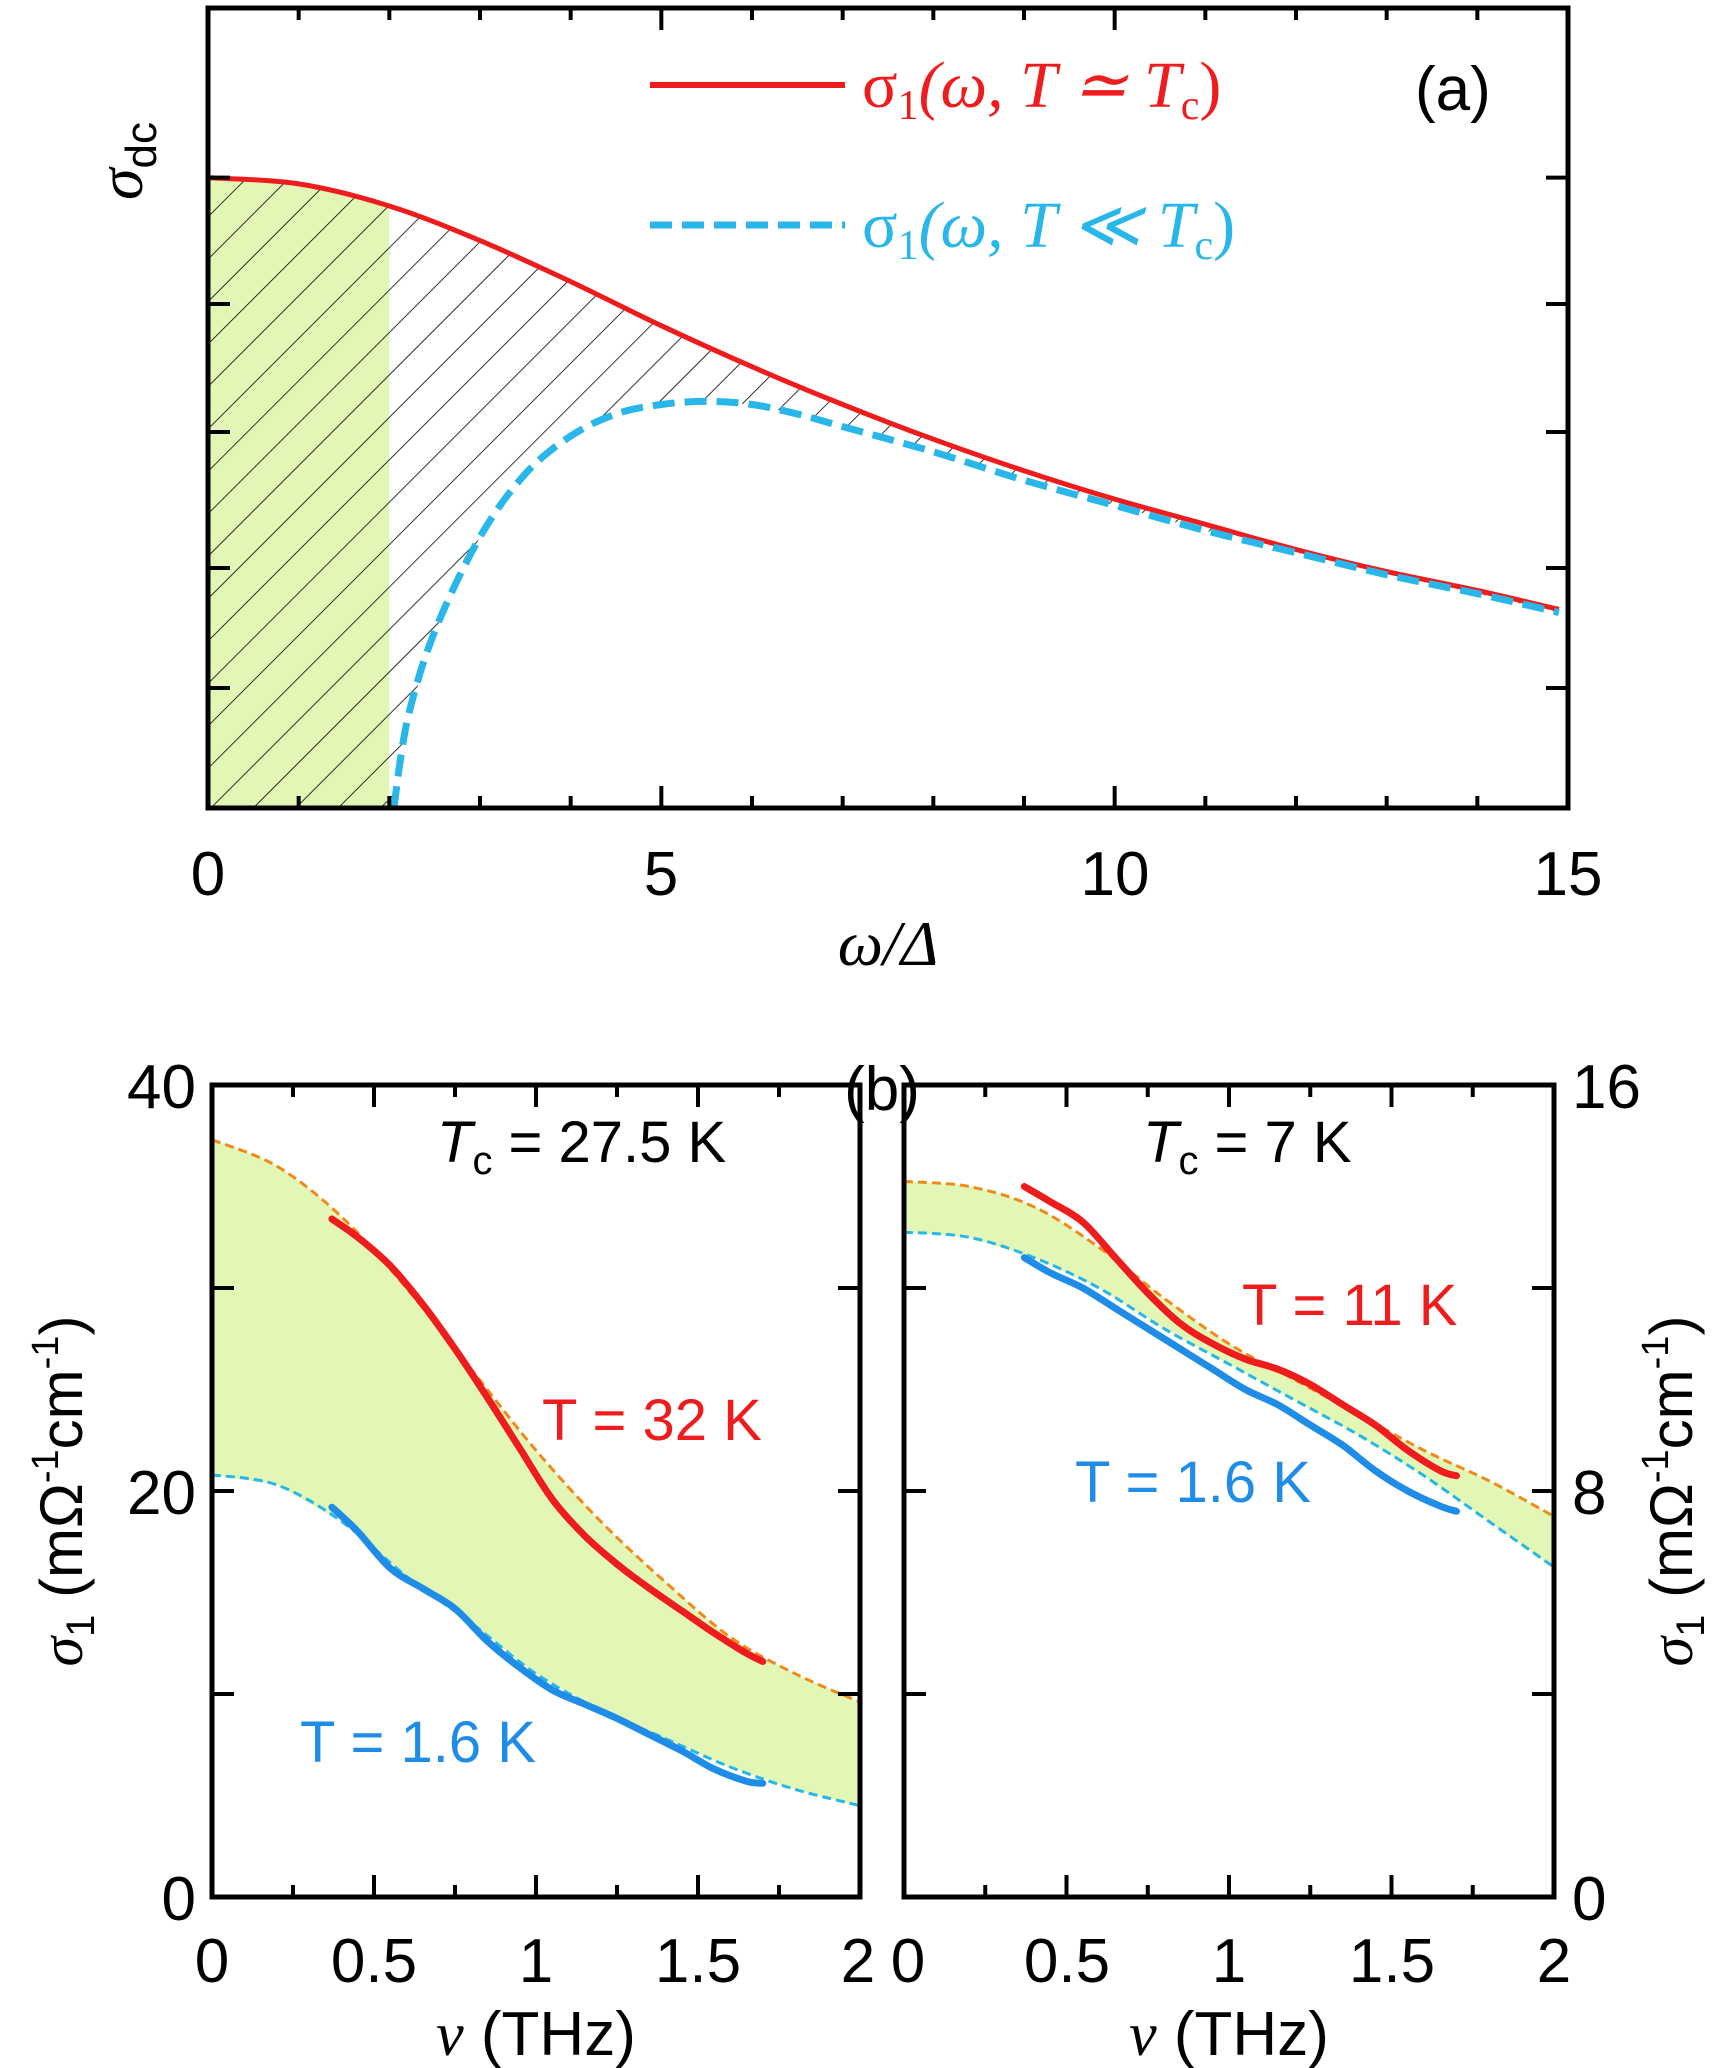 This screenshot has height=2068, width=1731. I want to click on panel-b-left-ylabel-sigma: σ, so click(62, 1650).